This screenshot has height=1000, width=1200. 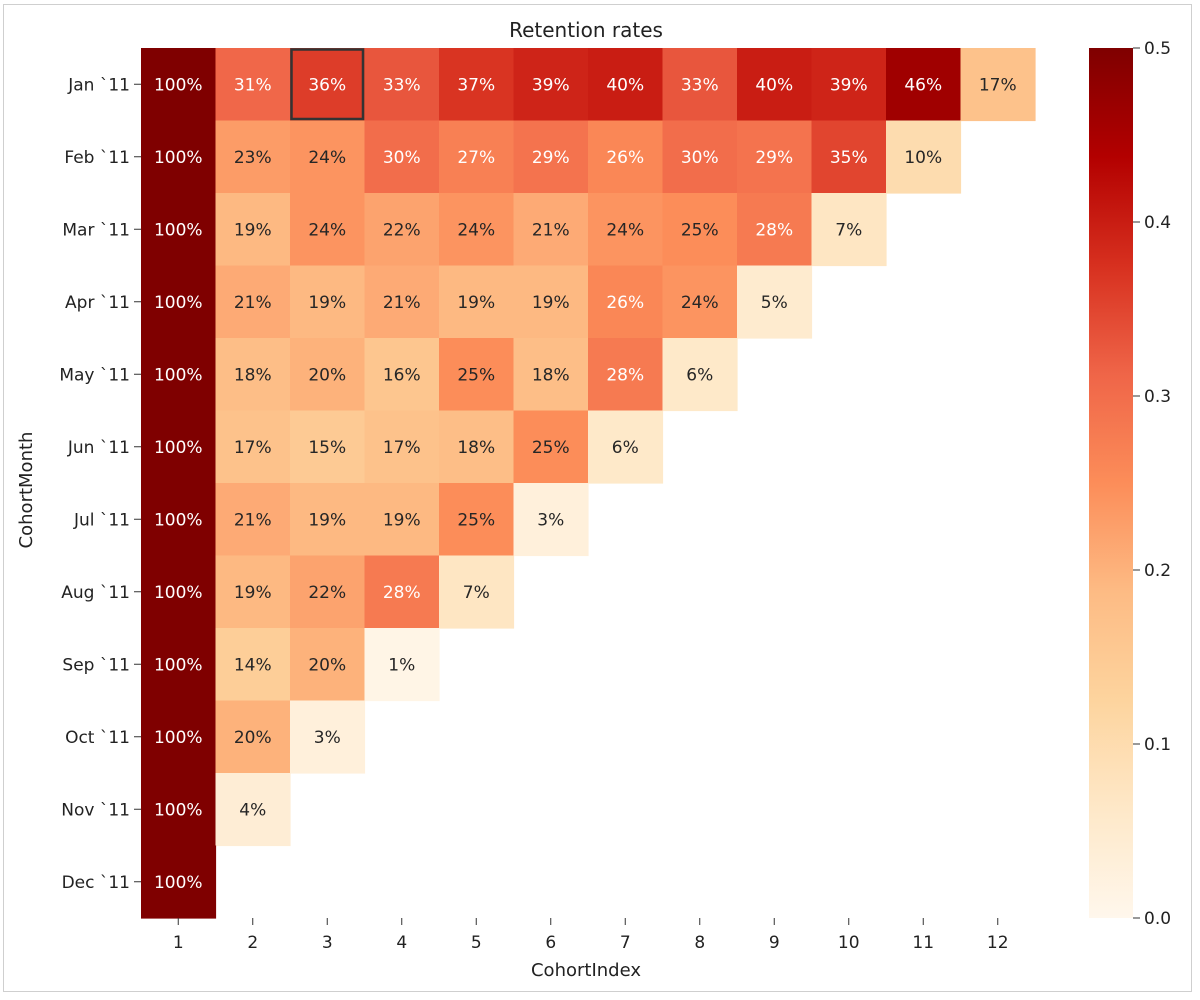 What do you see at coordinates (923, 943) in the screenshot?
I see `x-tick-label: 11` at bounding box center [923, 943].